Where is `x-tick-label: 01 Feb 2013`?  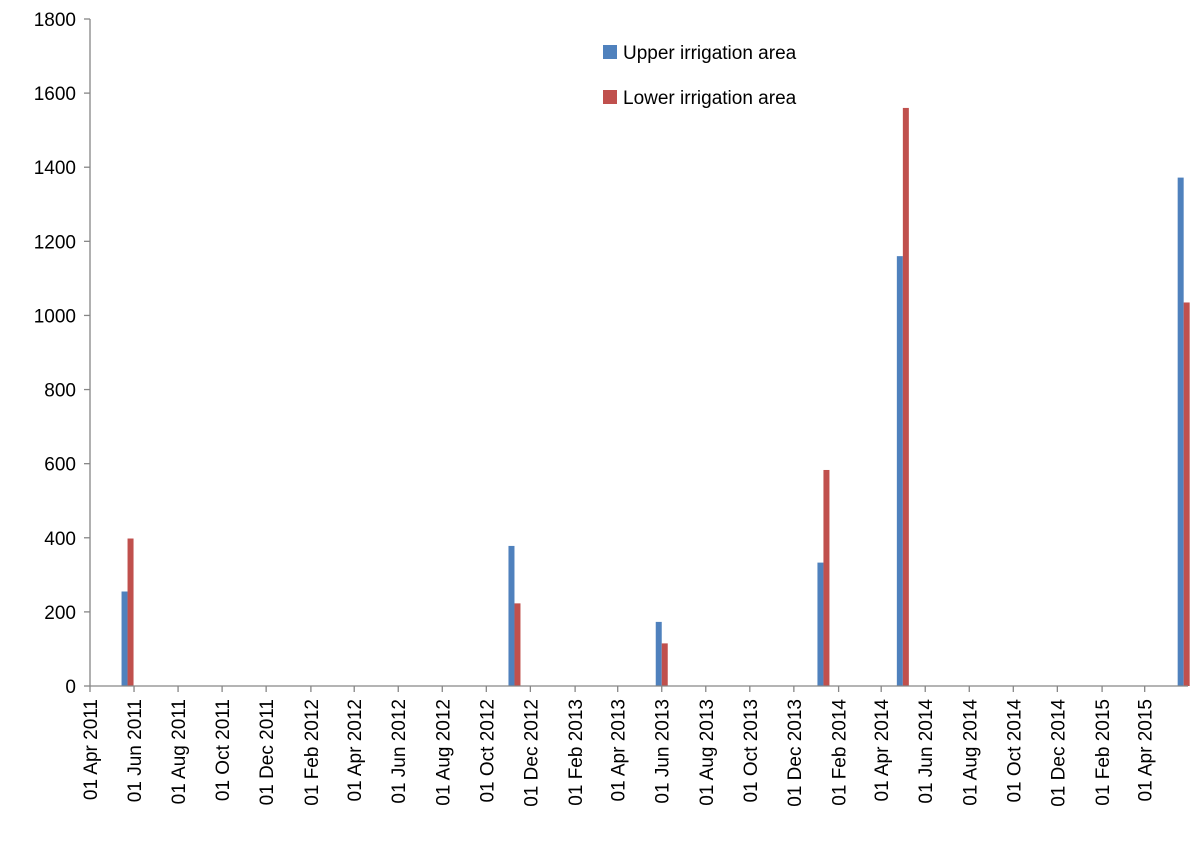 x-tick-label: 01 Feb 2013 is located at coordinates (576, 752).